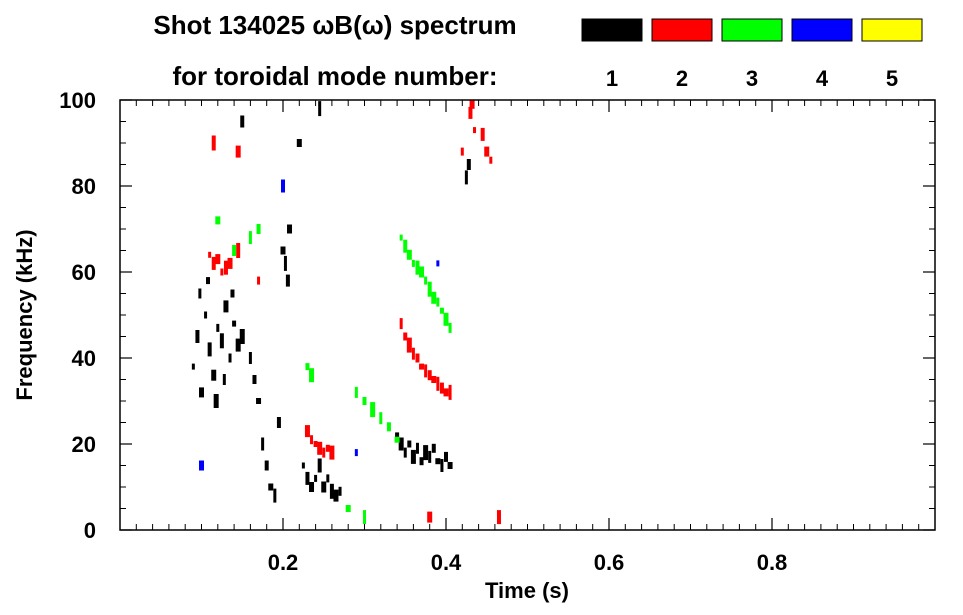 This screenshot has width=963, height=615. I want to click on y-tick-label: 40, so click(84, 358).